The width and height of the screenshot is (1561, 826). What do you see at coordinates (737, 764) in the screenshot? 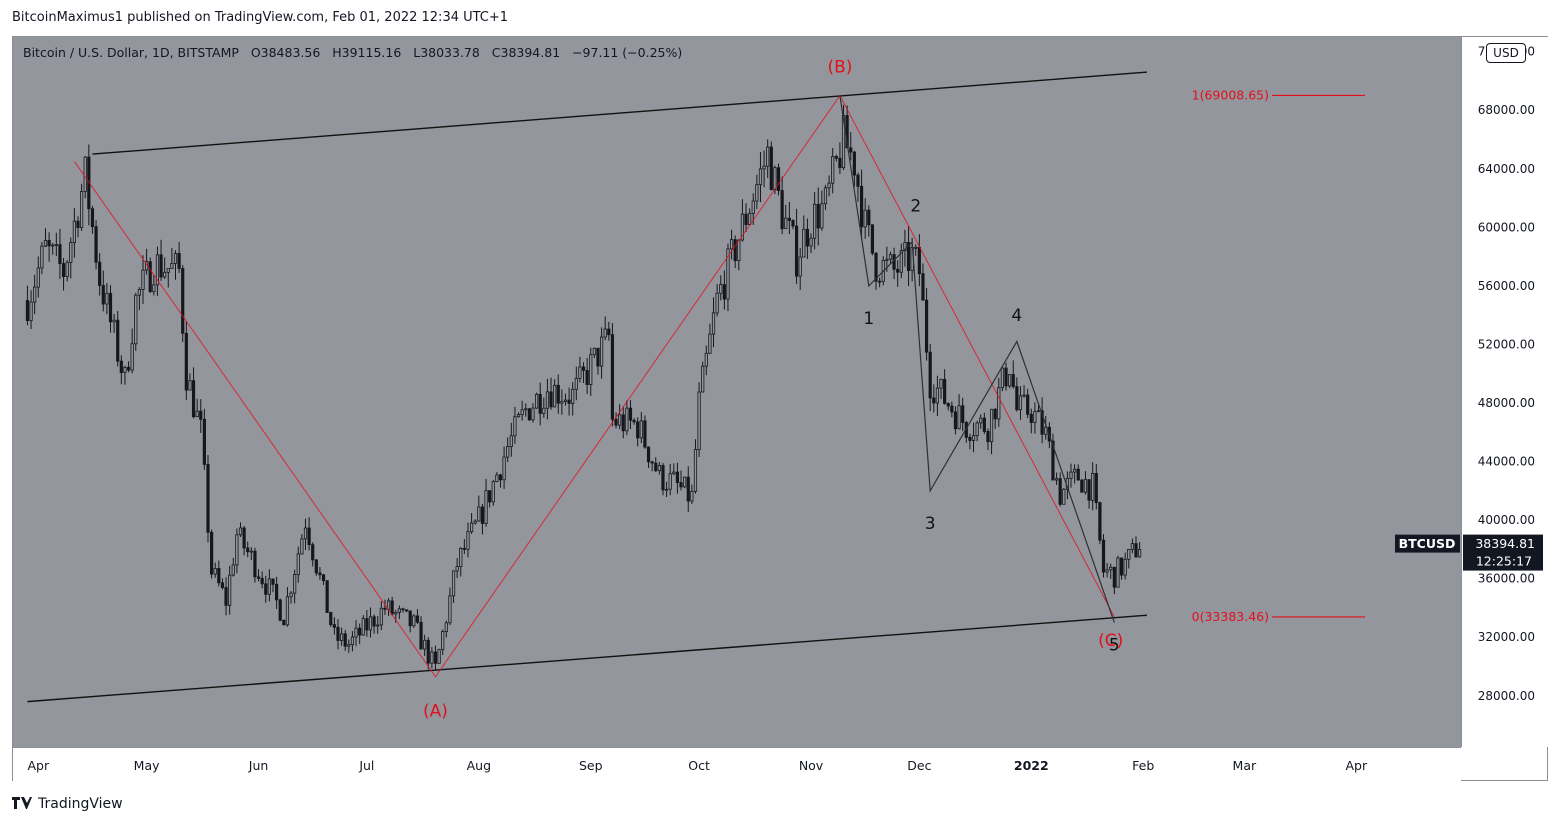
I see `time-axis` at bounding box center [737, 764].